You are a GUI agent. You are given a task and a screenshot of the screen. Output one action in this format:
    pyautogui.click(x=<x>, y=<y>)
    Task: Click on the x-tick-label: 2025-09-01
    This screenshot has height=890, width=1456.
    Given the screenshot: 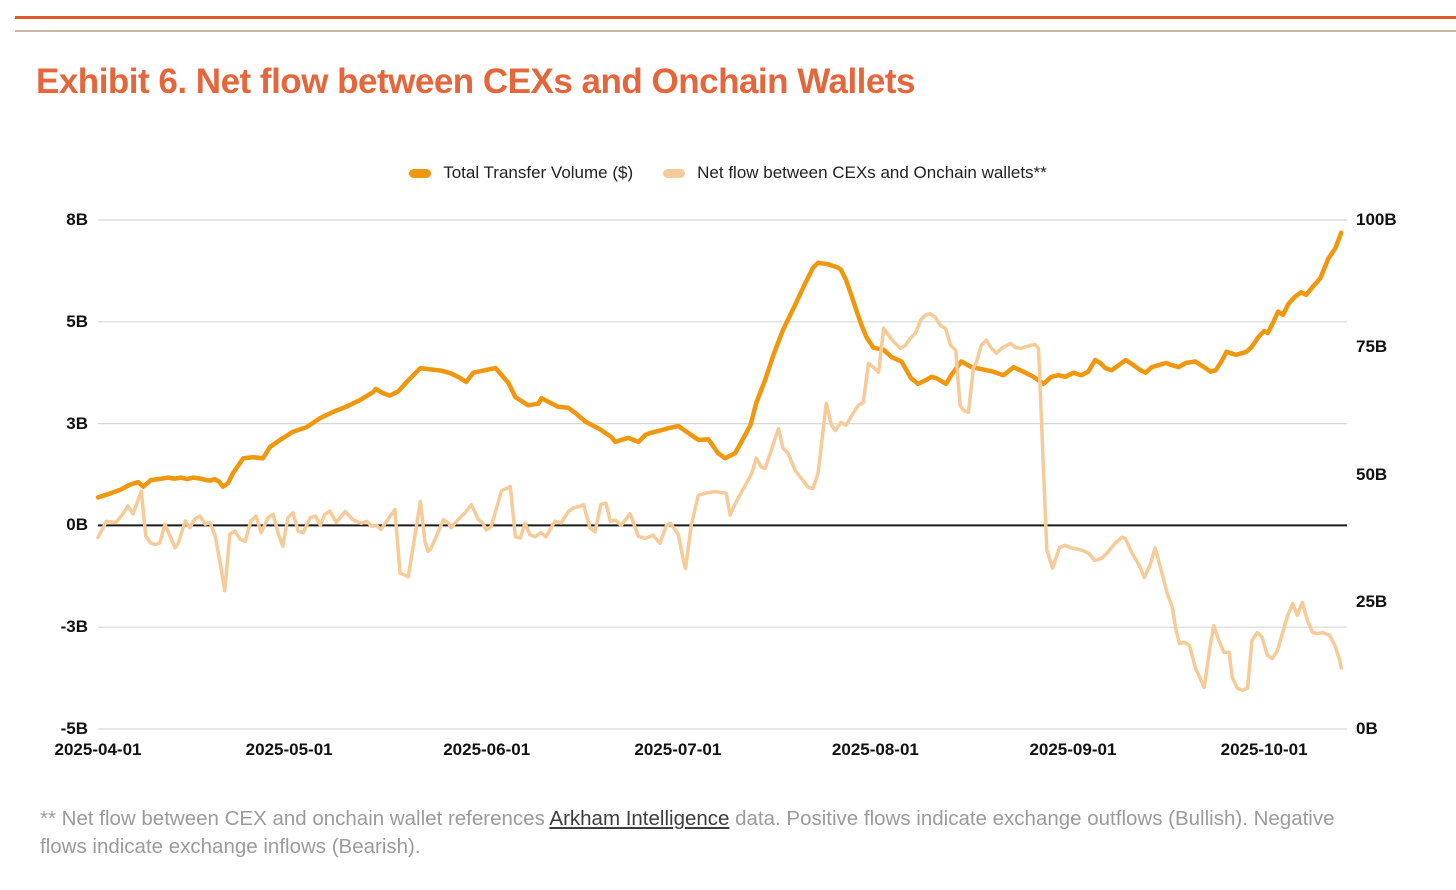 What is the action you would take?
    pyautogui.click(x=1073, y=749)
    